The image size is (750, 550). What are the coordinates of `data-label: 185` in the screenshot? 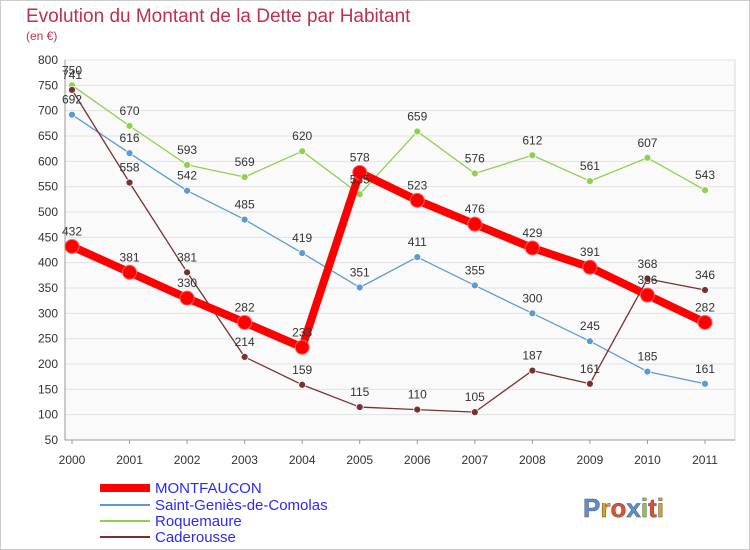 It's located at (647, 357).